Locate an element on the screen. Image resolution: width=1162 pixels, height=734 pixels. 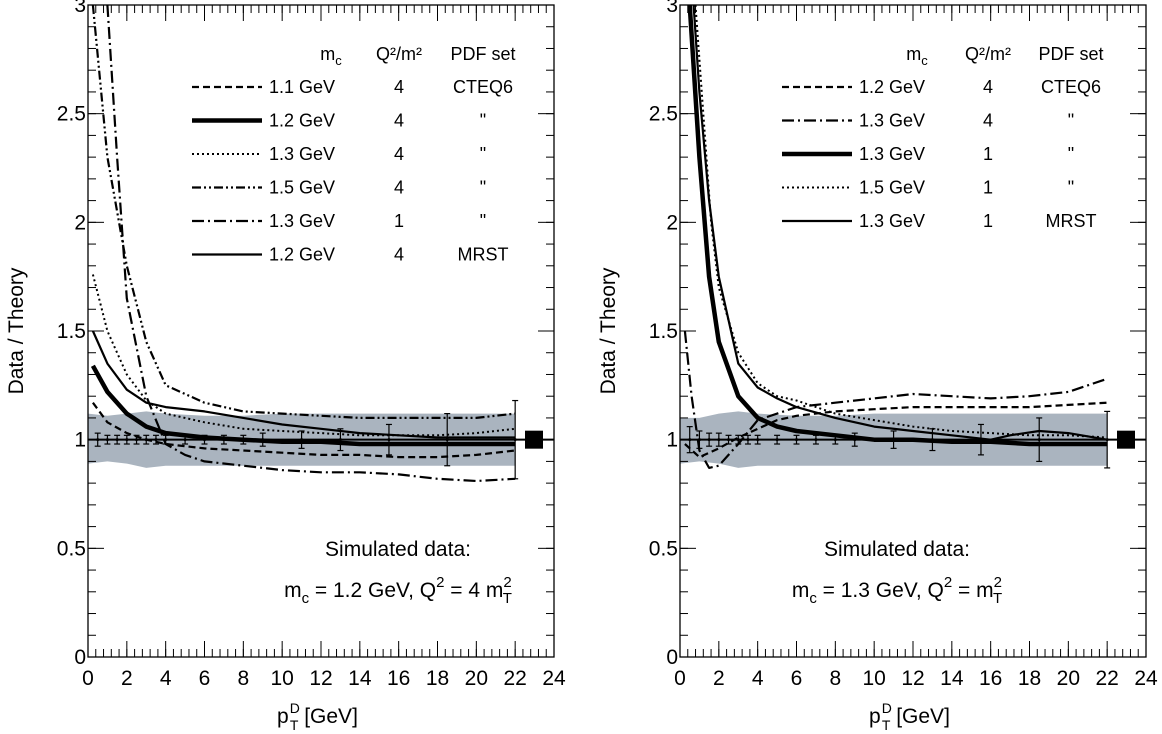
x-tick-label: 14 is located at coordinates (360, 678).